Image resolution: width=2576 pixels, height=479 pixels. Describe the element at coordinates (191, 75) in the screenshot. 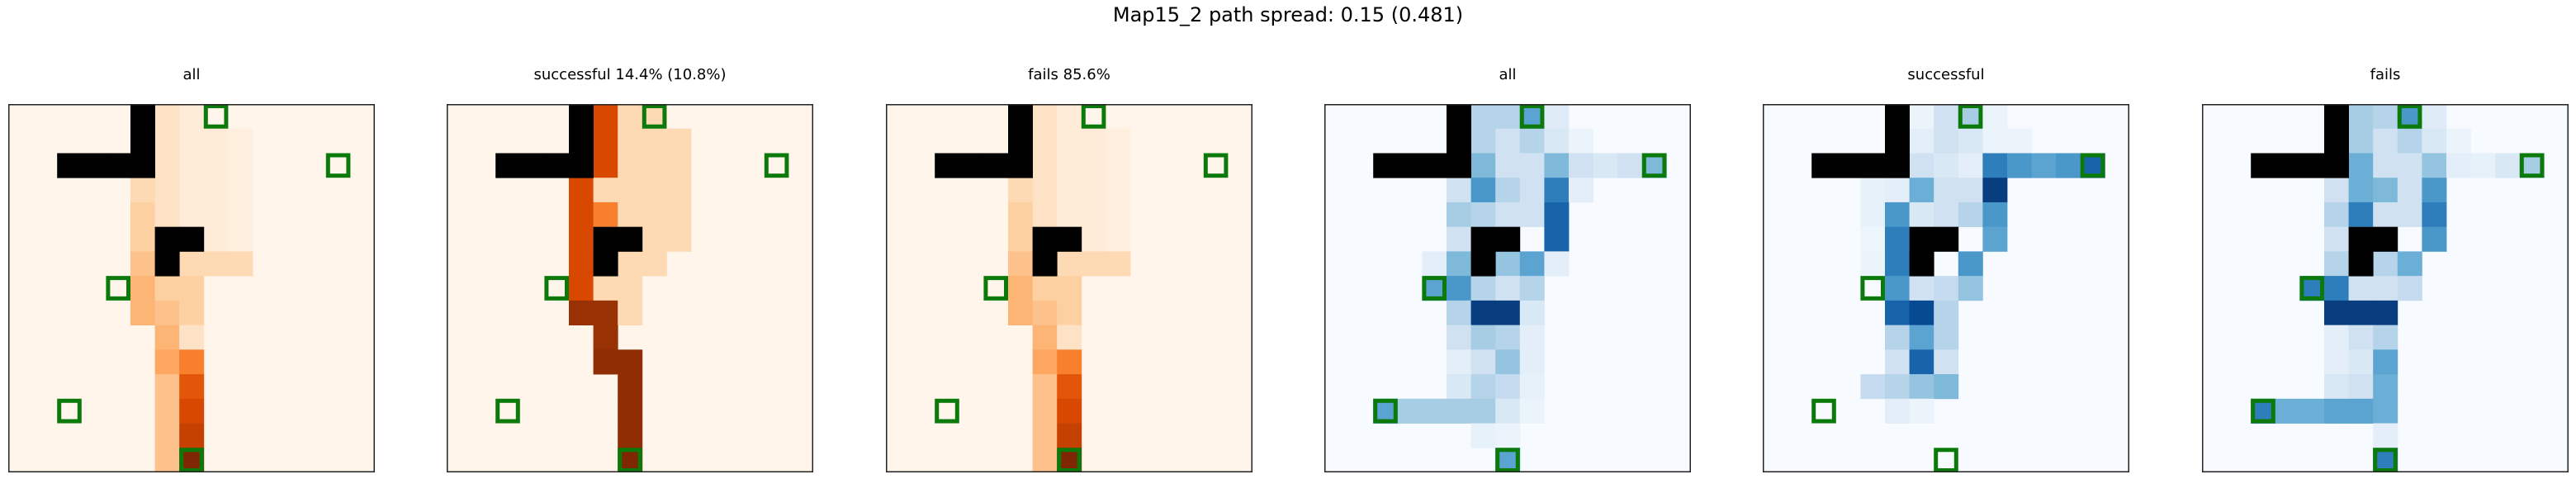

I see `panel-title: all` at that location.